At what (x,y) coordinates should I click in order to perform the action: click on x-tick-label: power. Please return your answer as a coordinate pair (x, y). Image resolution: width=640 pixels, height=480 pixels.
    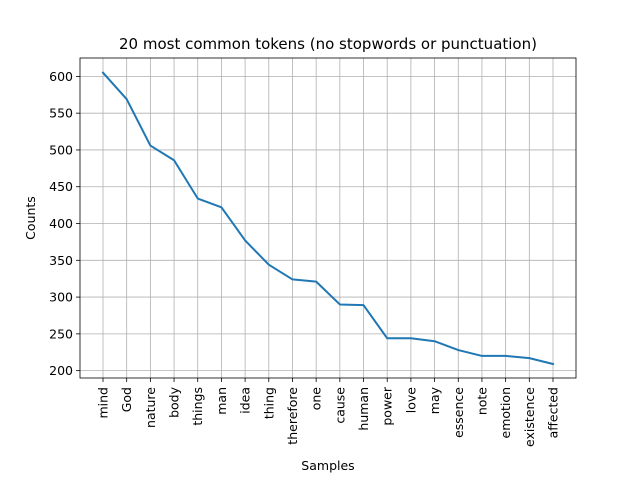
    Looking at the image, I should click on (387, 405).